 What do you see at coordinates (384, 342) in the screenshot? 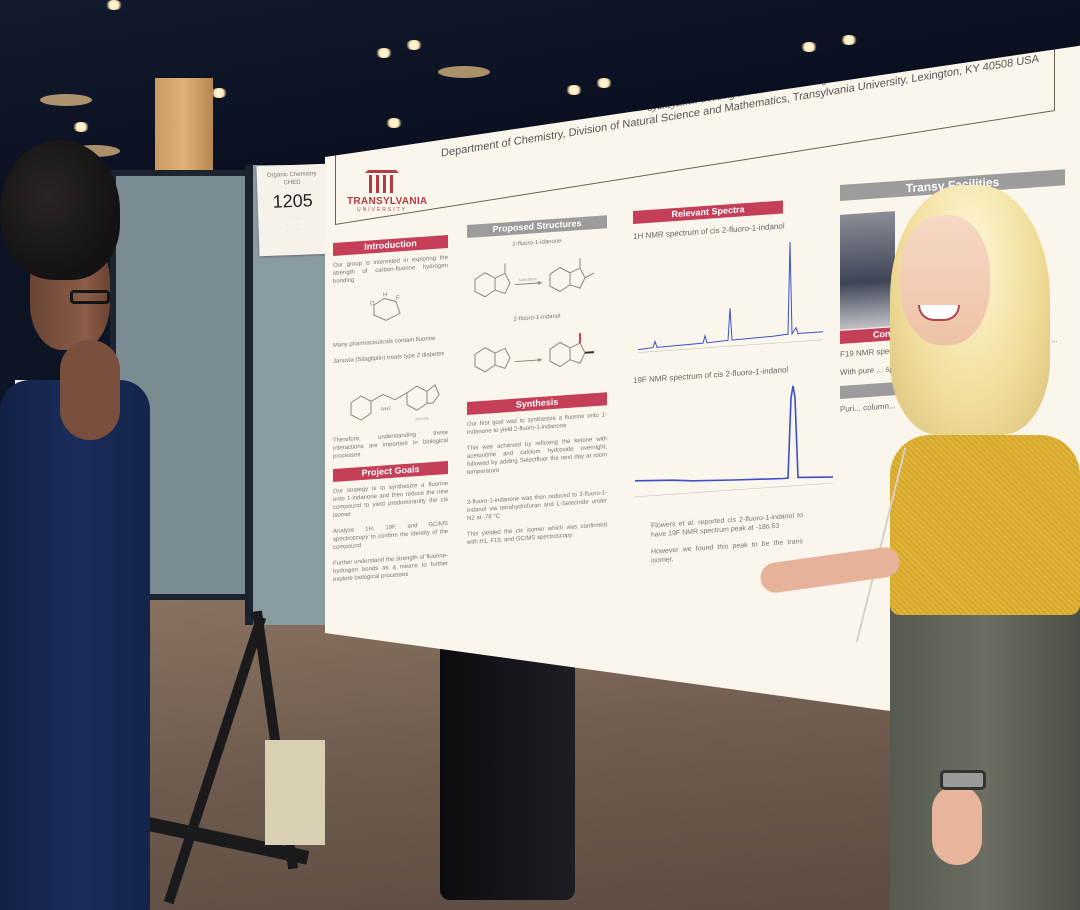
I see `intro-bullet: Many pharmaceuticals contain fluorine` at bounding box center [384, 342].